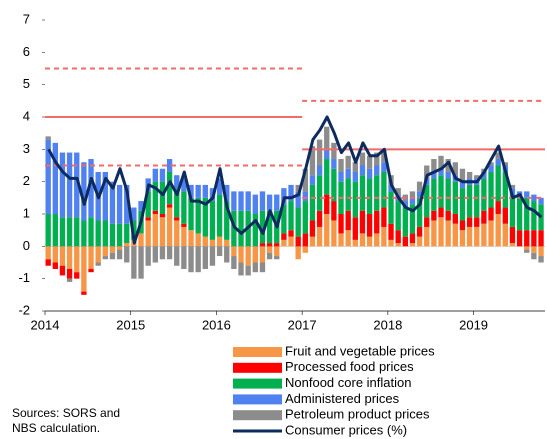 This screenshot has height=439, width=547. I want to click on source-note: NBS calculation., so click(56, 428).